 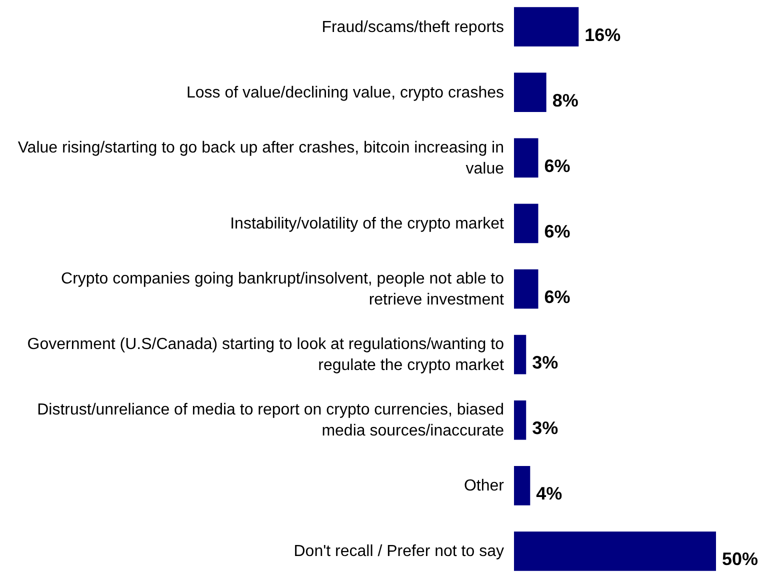 What do you see at coordinates (399, 551) in the screenshot?
I see `y-tick-label: Don't recall / Prefer not to say` at bounding box center [399, 551].